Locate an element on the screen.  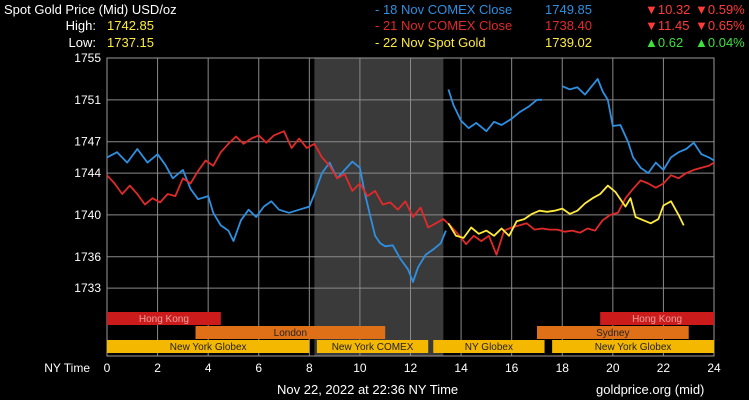
y-tick-label: 1736 is located at coordinates (87, 257).